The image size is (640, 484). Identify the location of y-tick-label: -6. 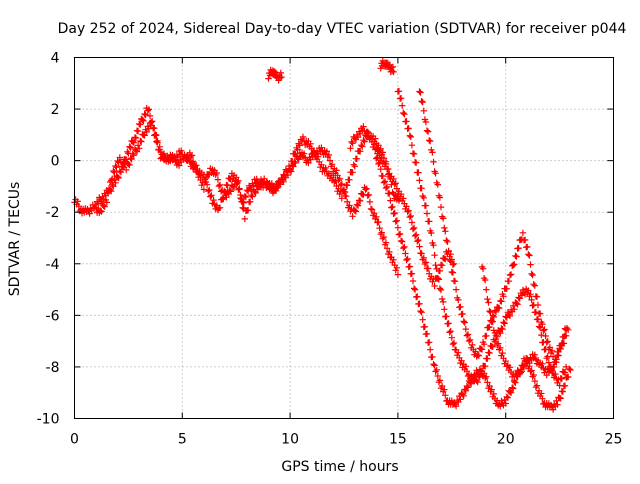
(53, 316).